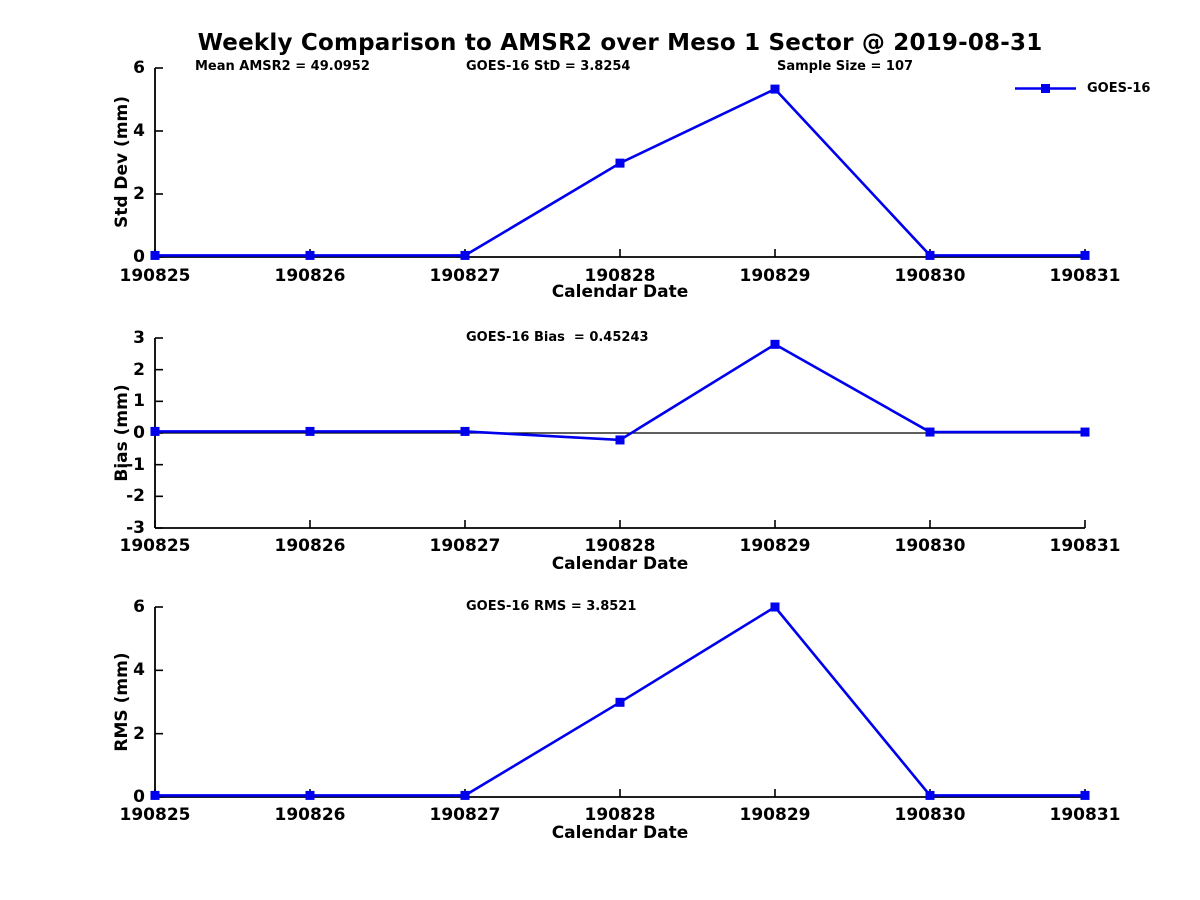  What do you see at coordinates (1119, 88) in the screenshot?
I see `legend-label: GOES-16` at bounding box center [1119, 88].